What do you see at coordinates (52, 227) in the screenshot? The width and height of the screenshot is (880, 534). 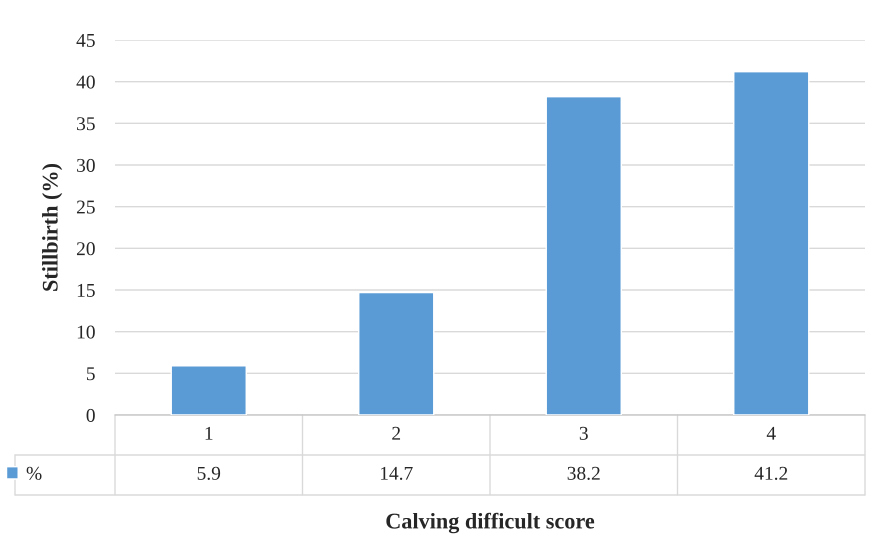 I see `y-axis-title: Stillbirth (%)` at bounding box center [52, 227].